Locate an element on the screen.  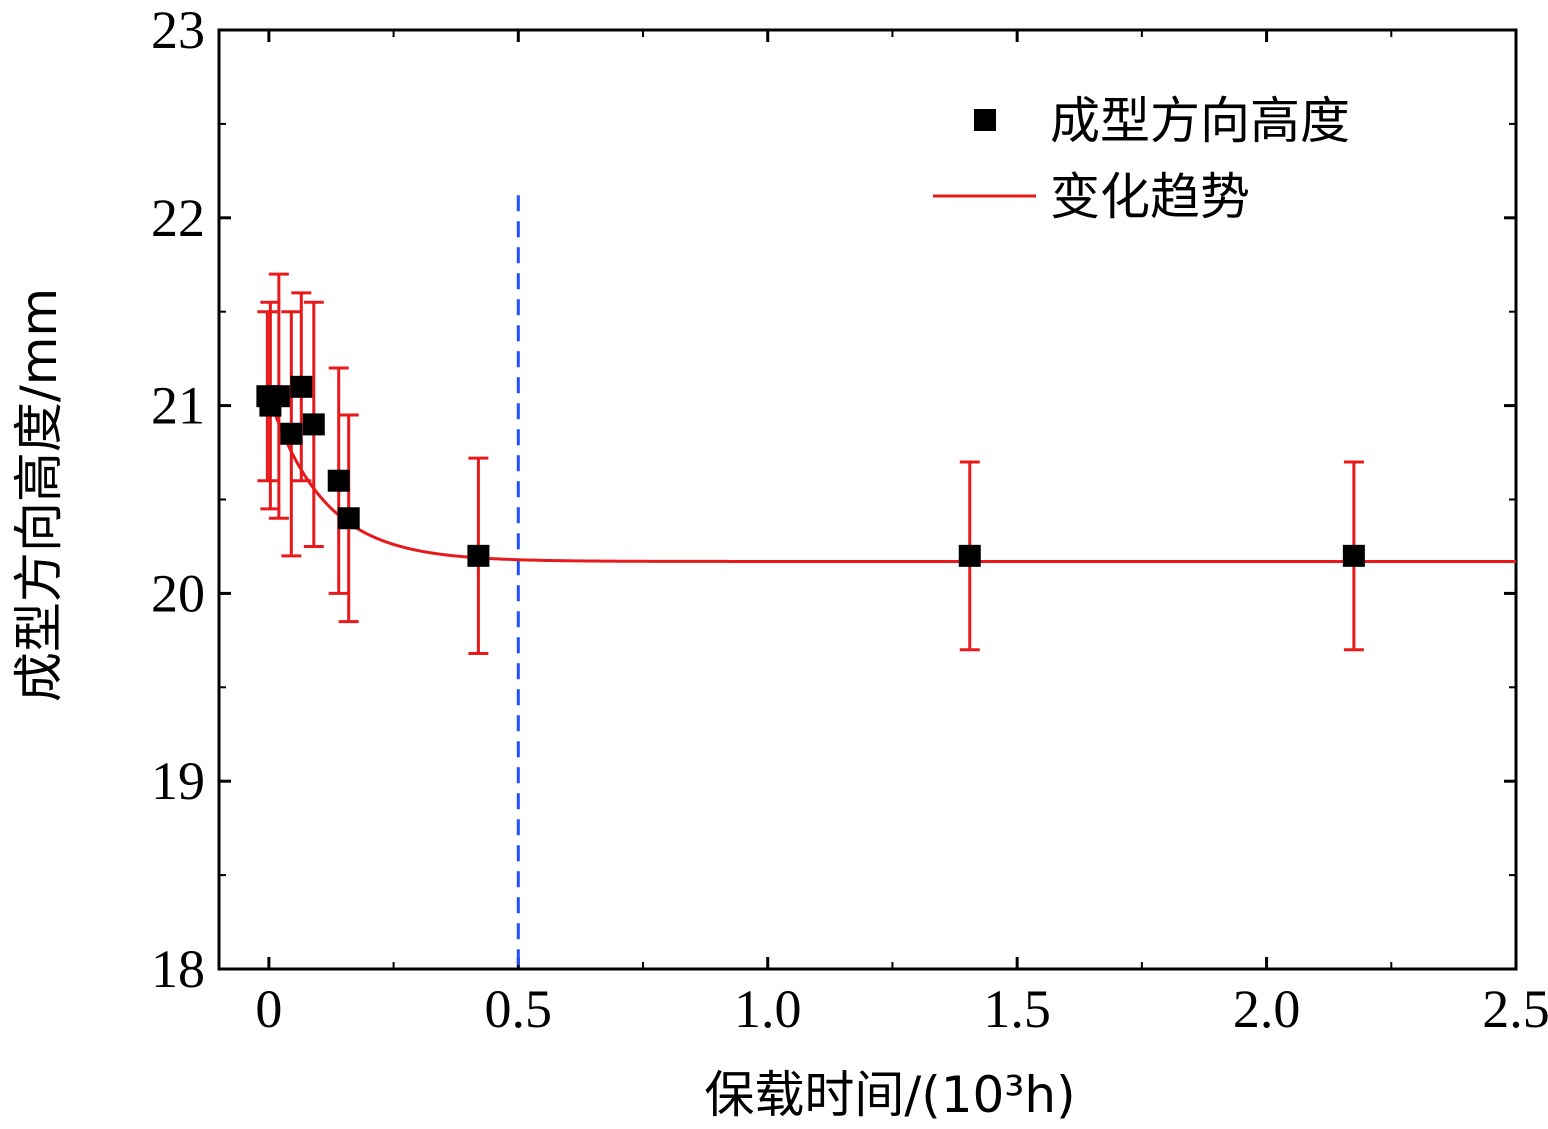
legend-label-points: 成型方向高度 is located at coordinates (1200, 121).